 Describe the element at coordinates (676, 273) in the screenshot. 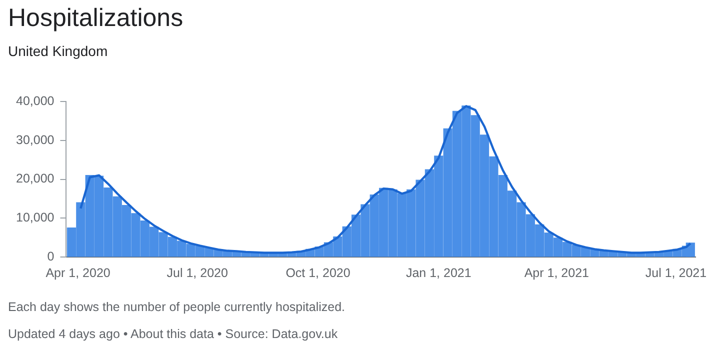

I see `x-tick-label: Jul 1, 2021` at that location.